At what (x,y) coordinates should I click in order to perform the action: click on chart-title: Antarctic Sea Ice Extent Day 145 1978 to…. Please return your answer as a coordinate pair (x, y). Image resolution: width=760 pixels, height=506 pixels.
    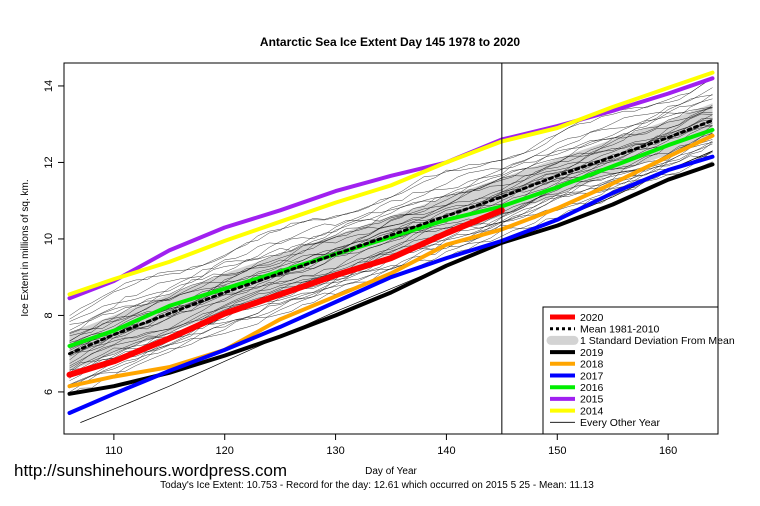
    Looking at the image, I should click on (390, 42).